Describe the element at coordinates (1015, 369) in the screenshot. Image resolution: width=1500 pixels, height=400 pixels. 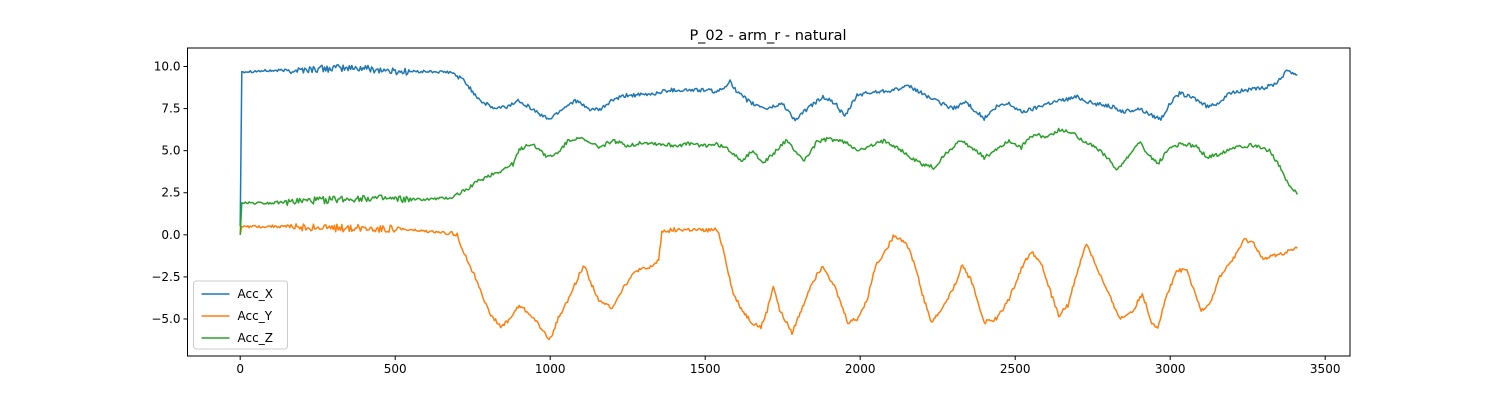
I see `x-tick-label: 2500` at that location.